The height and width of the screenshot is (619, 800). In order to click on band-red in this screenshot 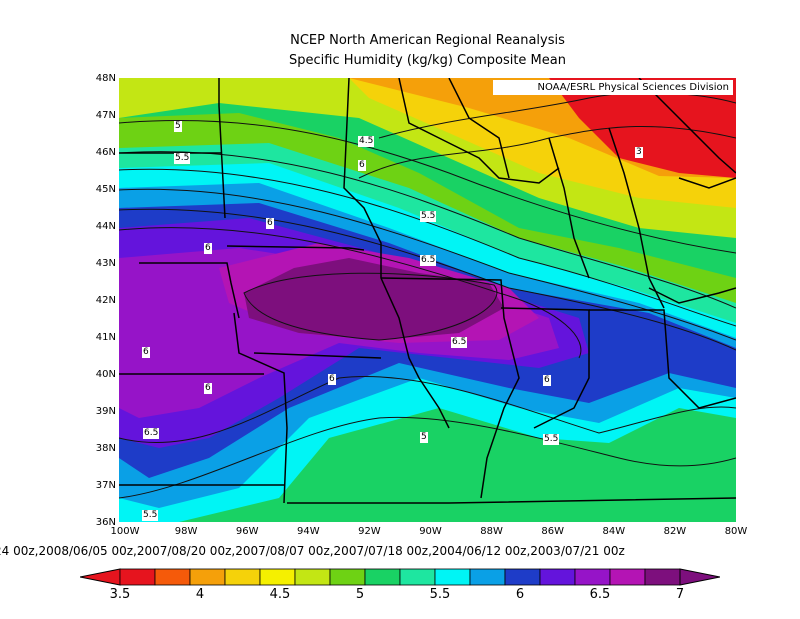, I will do `click(642, 128)`.